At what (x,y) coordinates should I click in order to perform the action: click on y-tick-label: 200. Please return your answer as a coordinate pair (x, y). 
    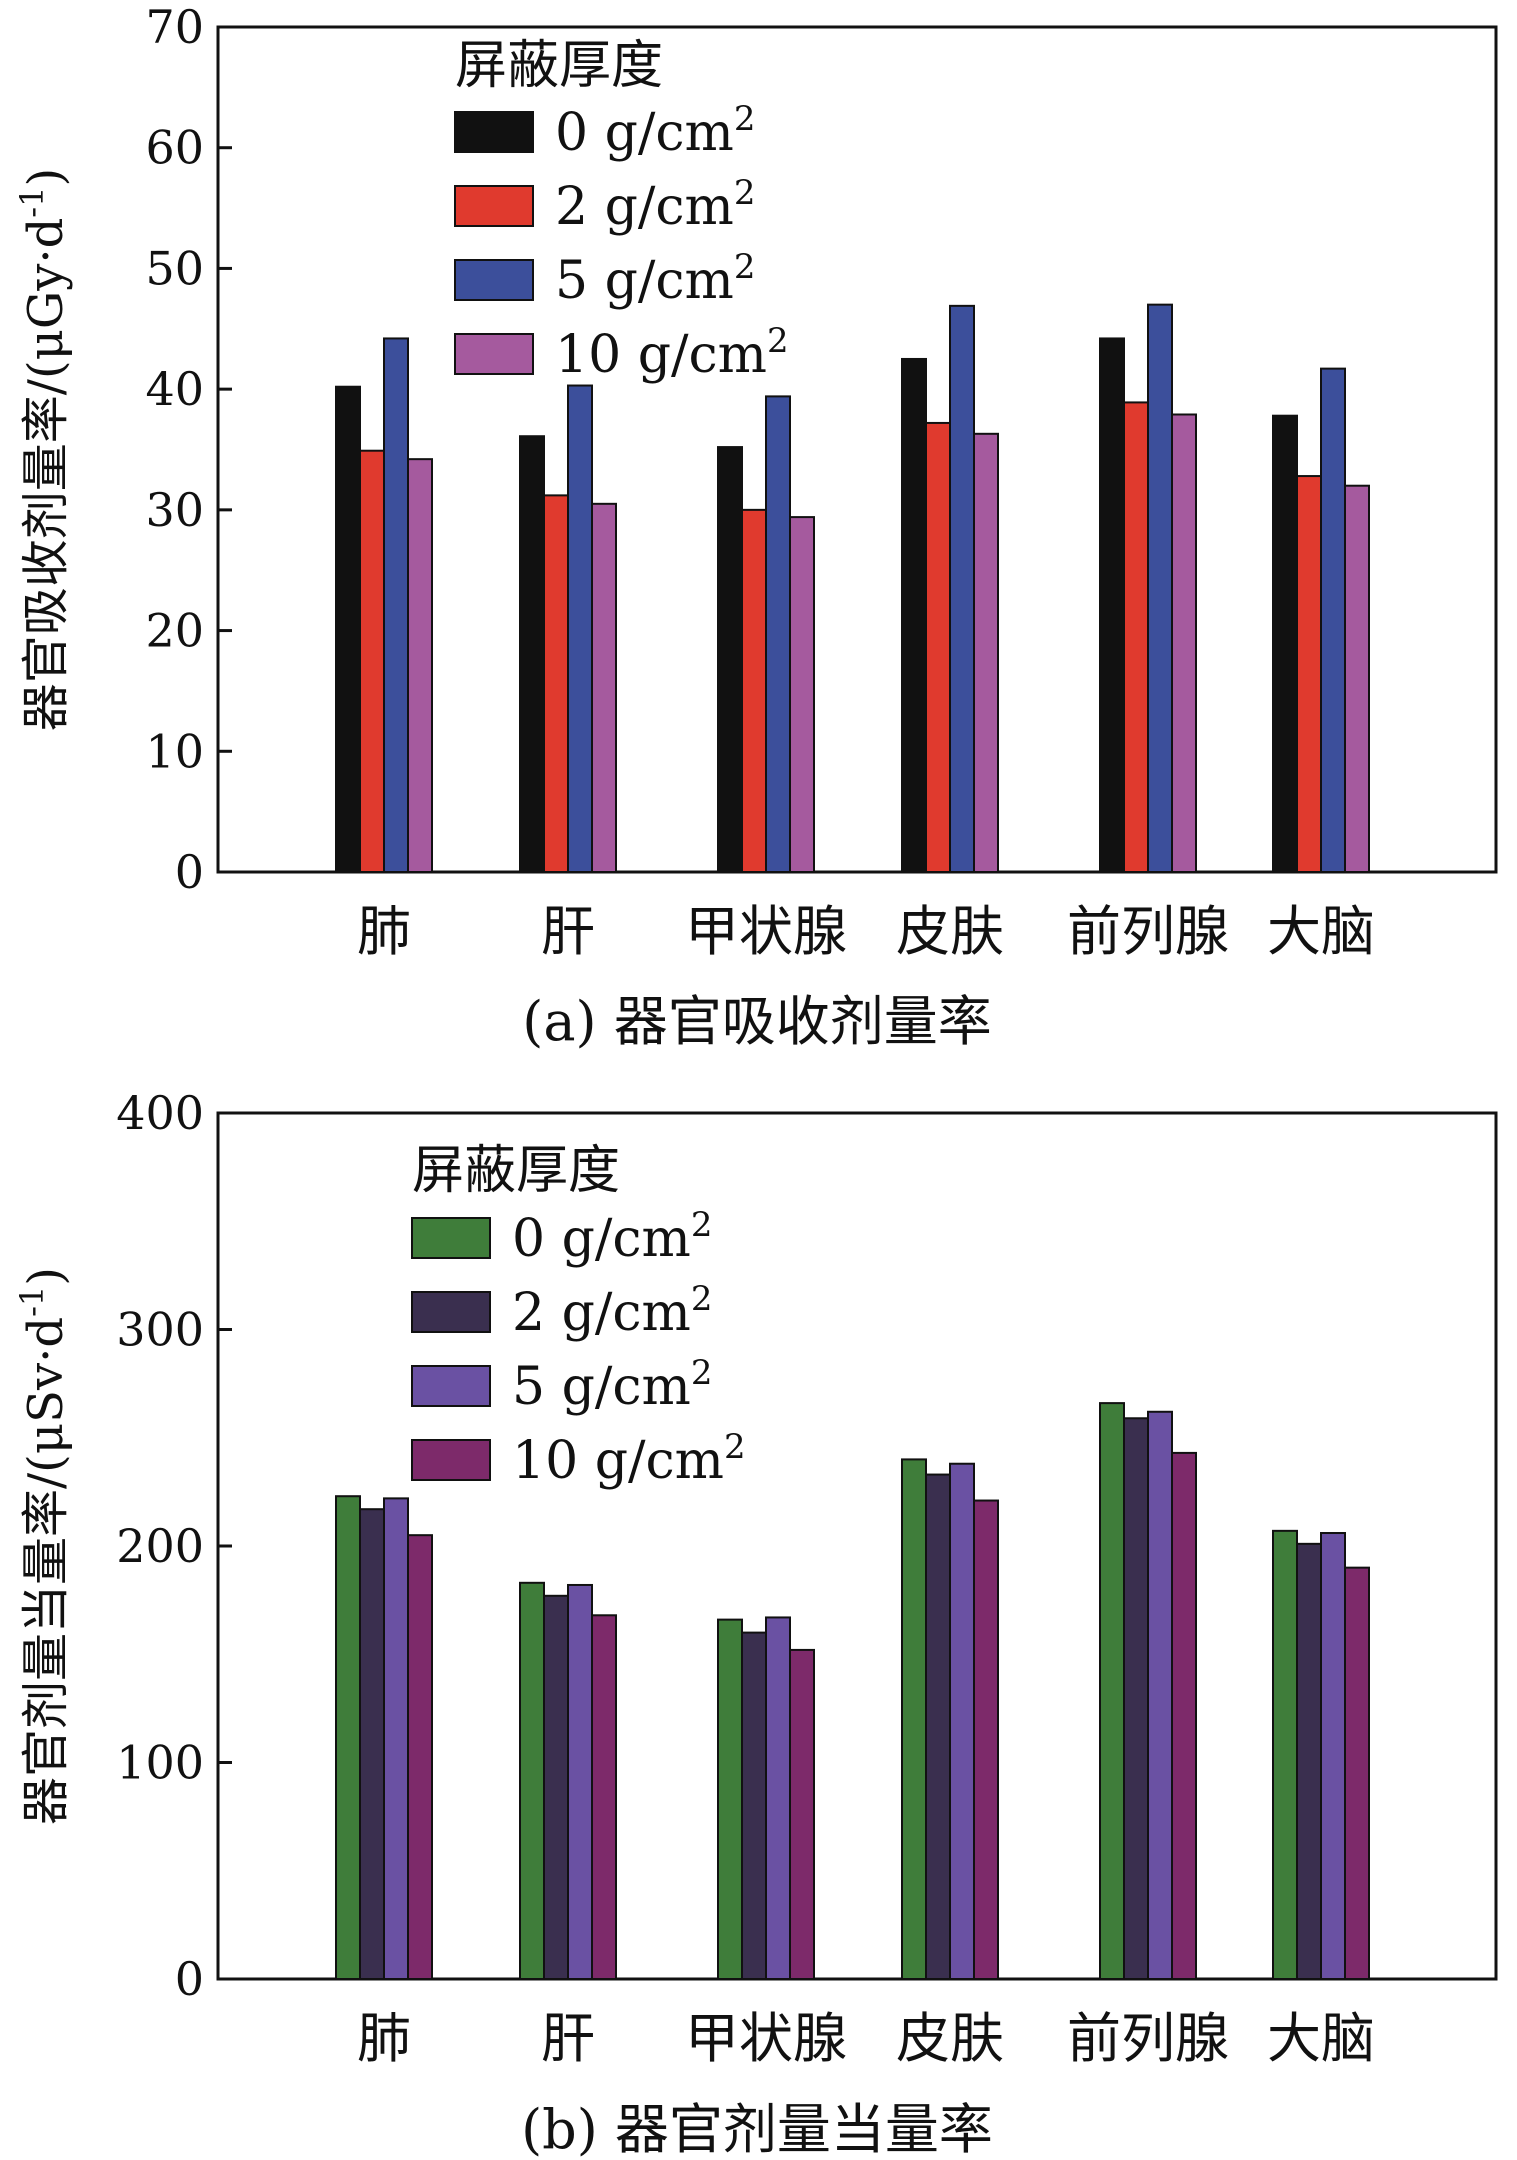
    Looking at the image, I should click on (160, 1546).